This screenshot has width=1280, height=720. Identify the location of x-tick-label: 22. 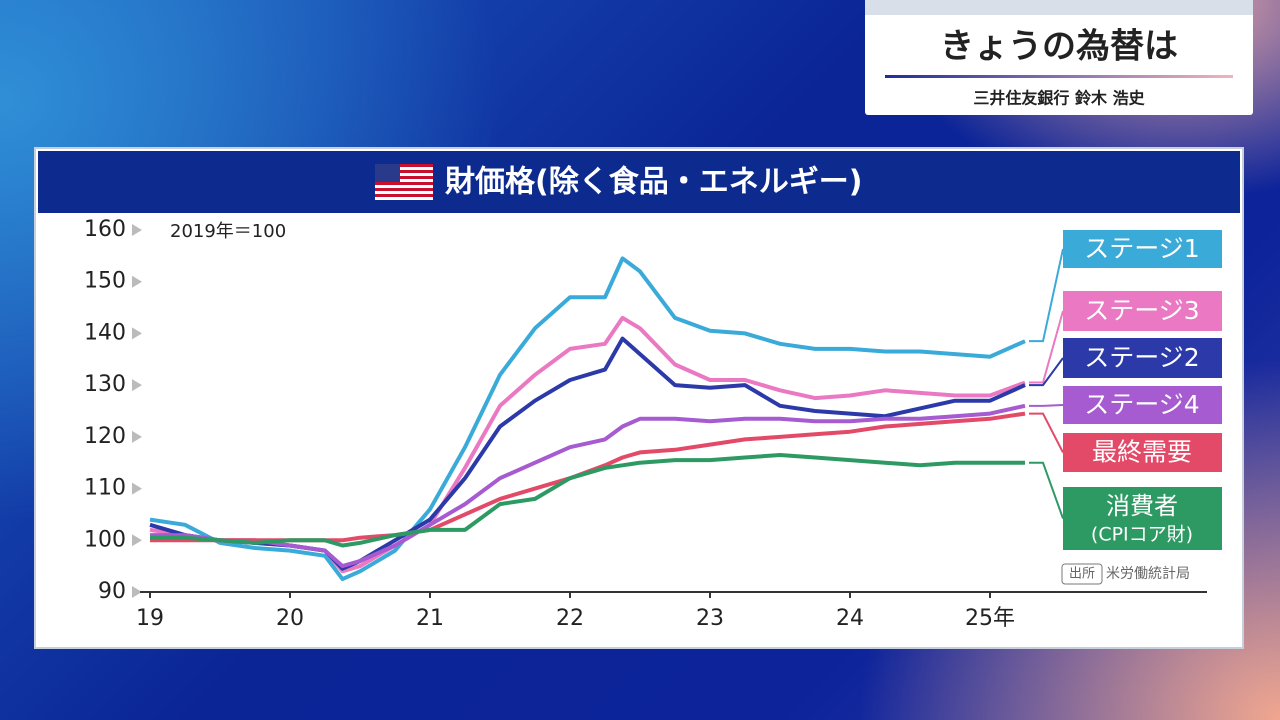
(570, 618).